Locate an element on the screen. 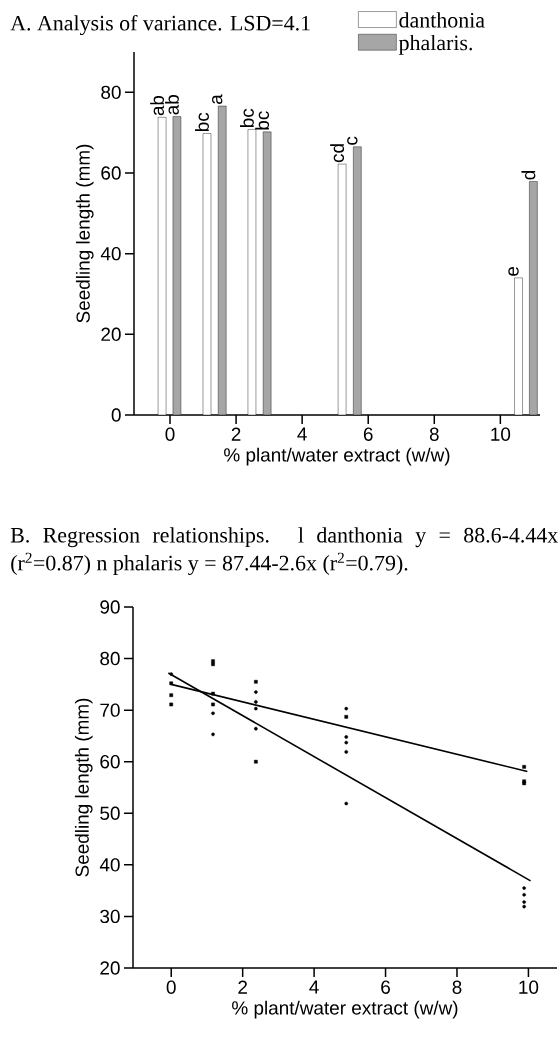  y-tick-label: 90 is located at coordinates (110, 607).